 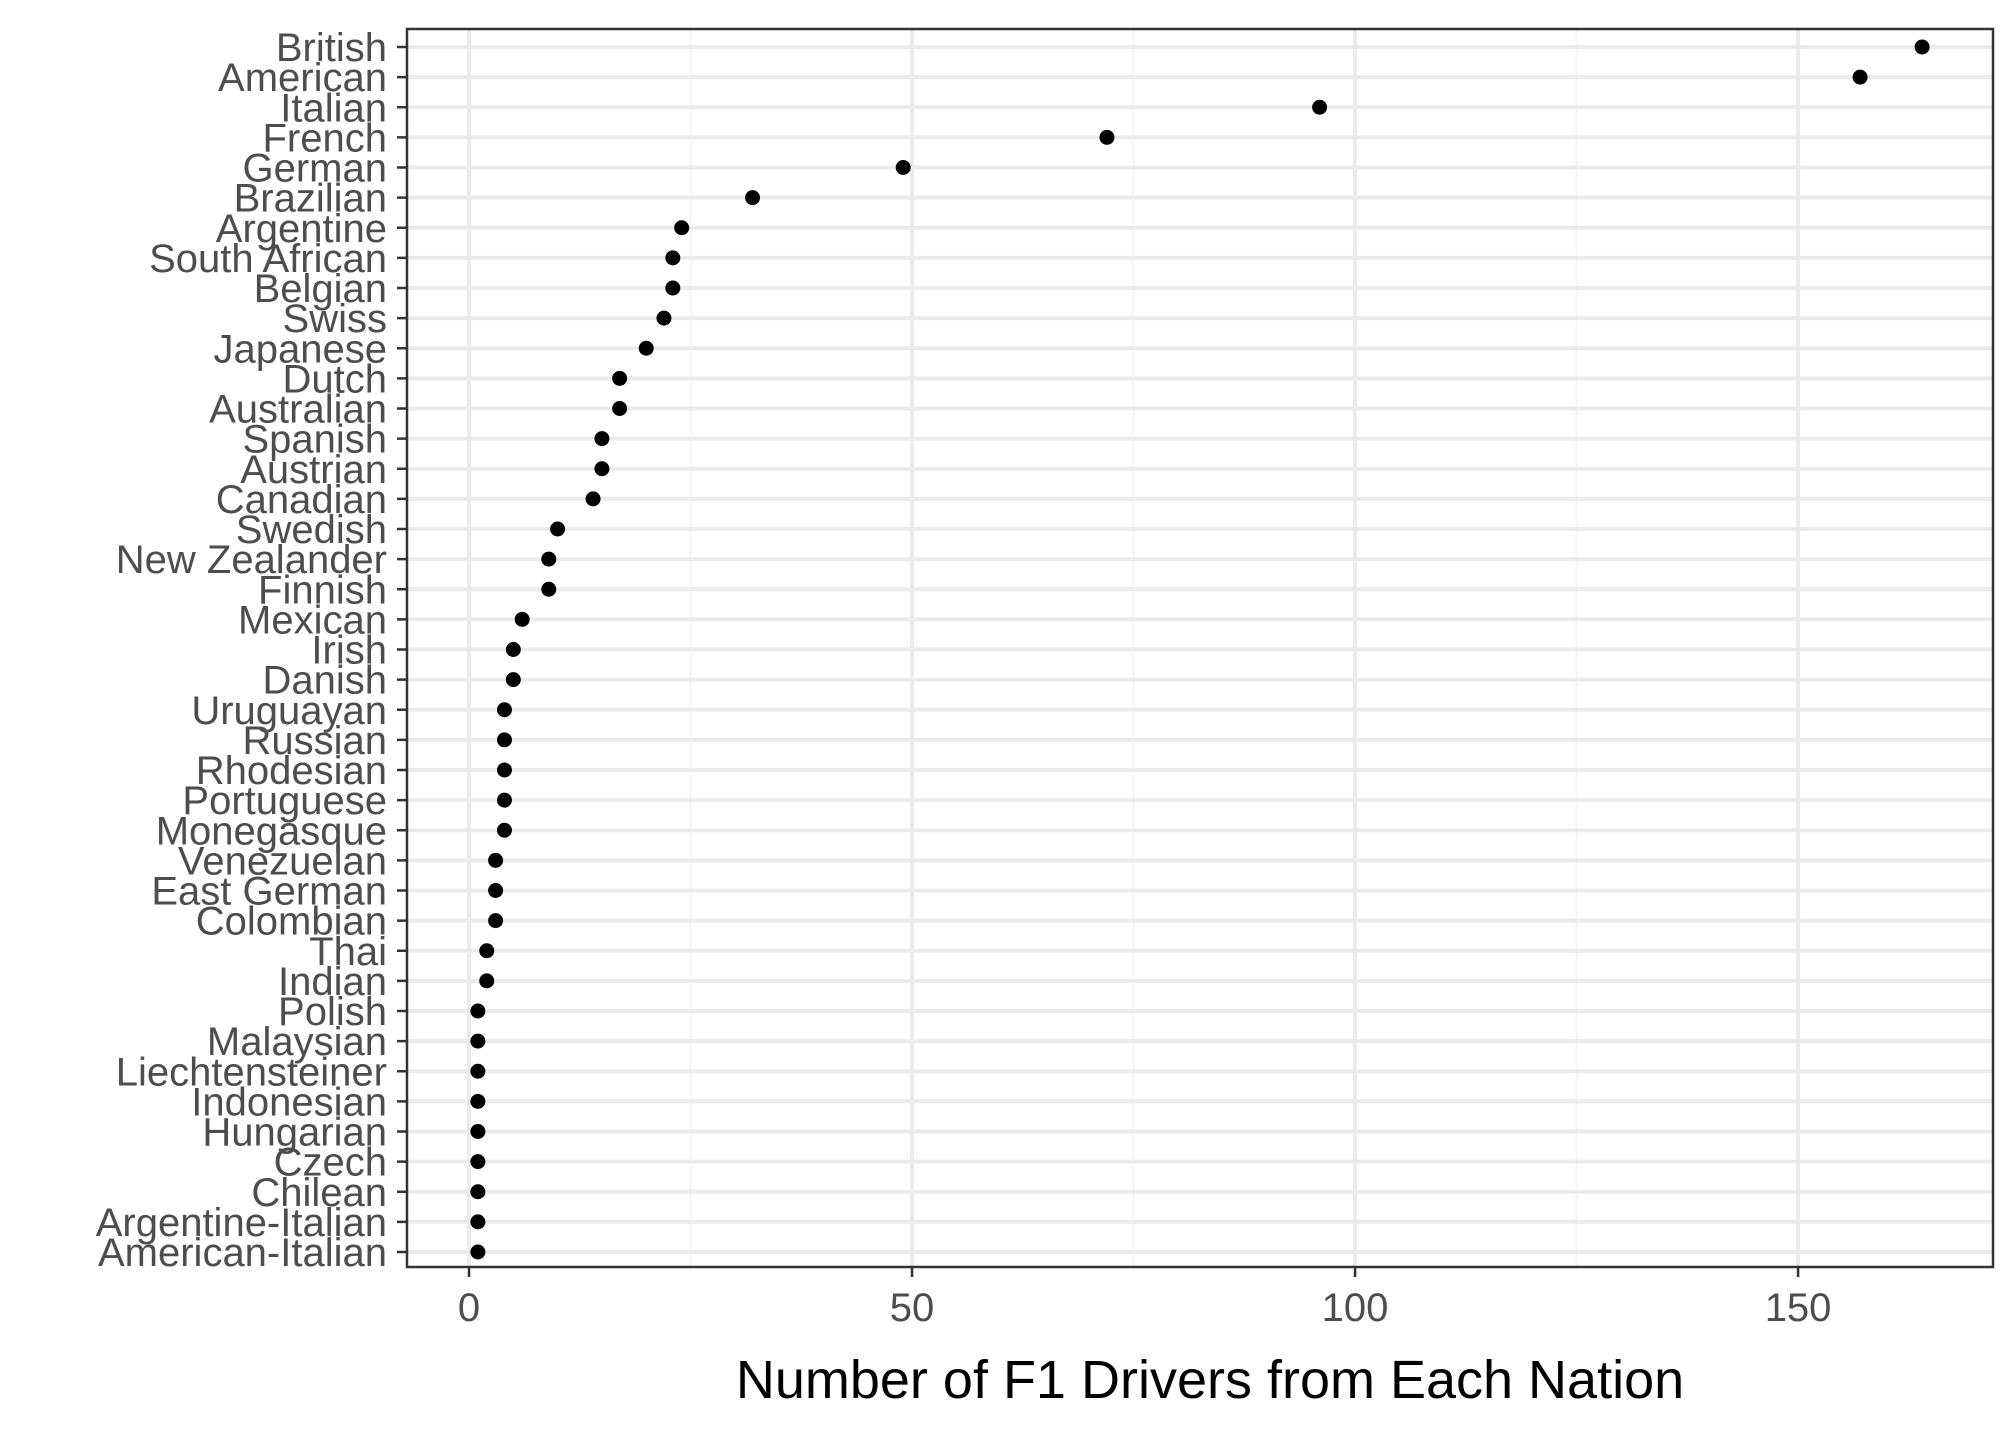 What do you see at coordinates (301, 500) in the screenshot?
I see `y-tick-label: Canadian` at bounding box center [301, 500].